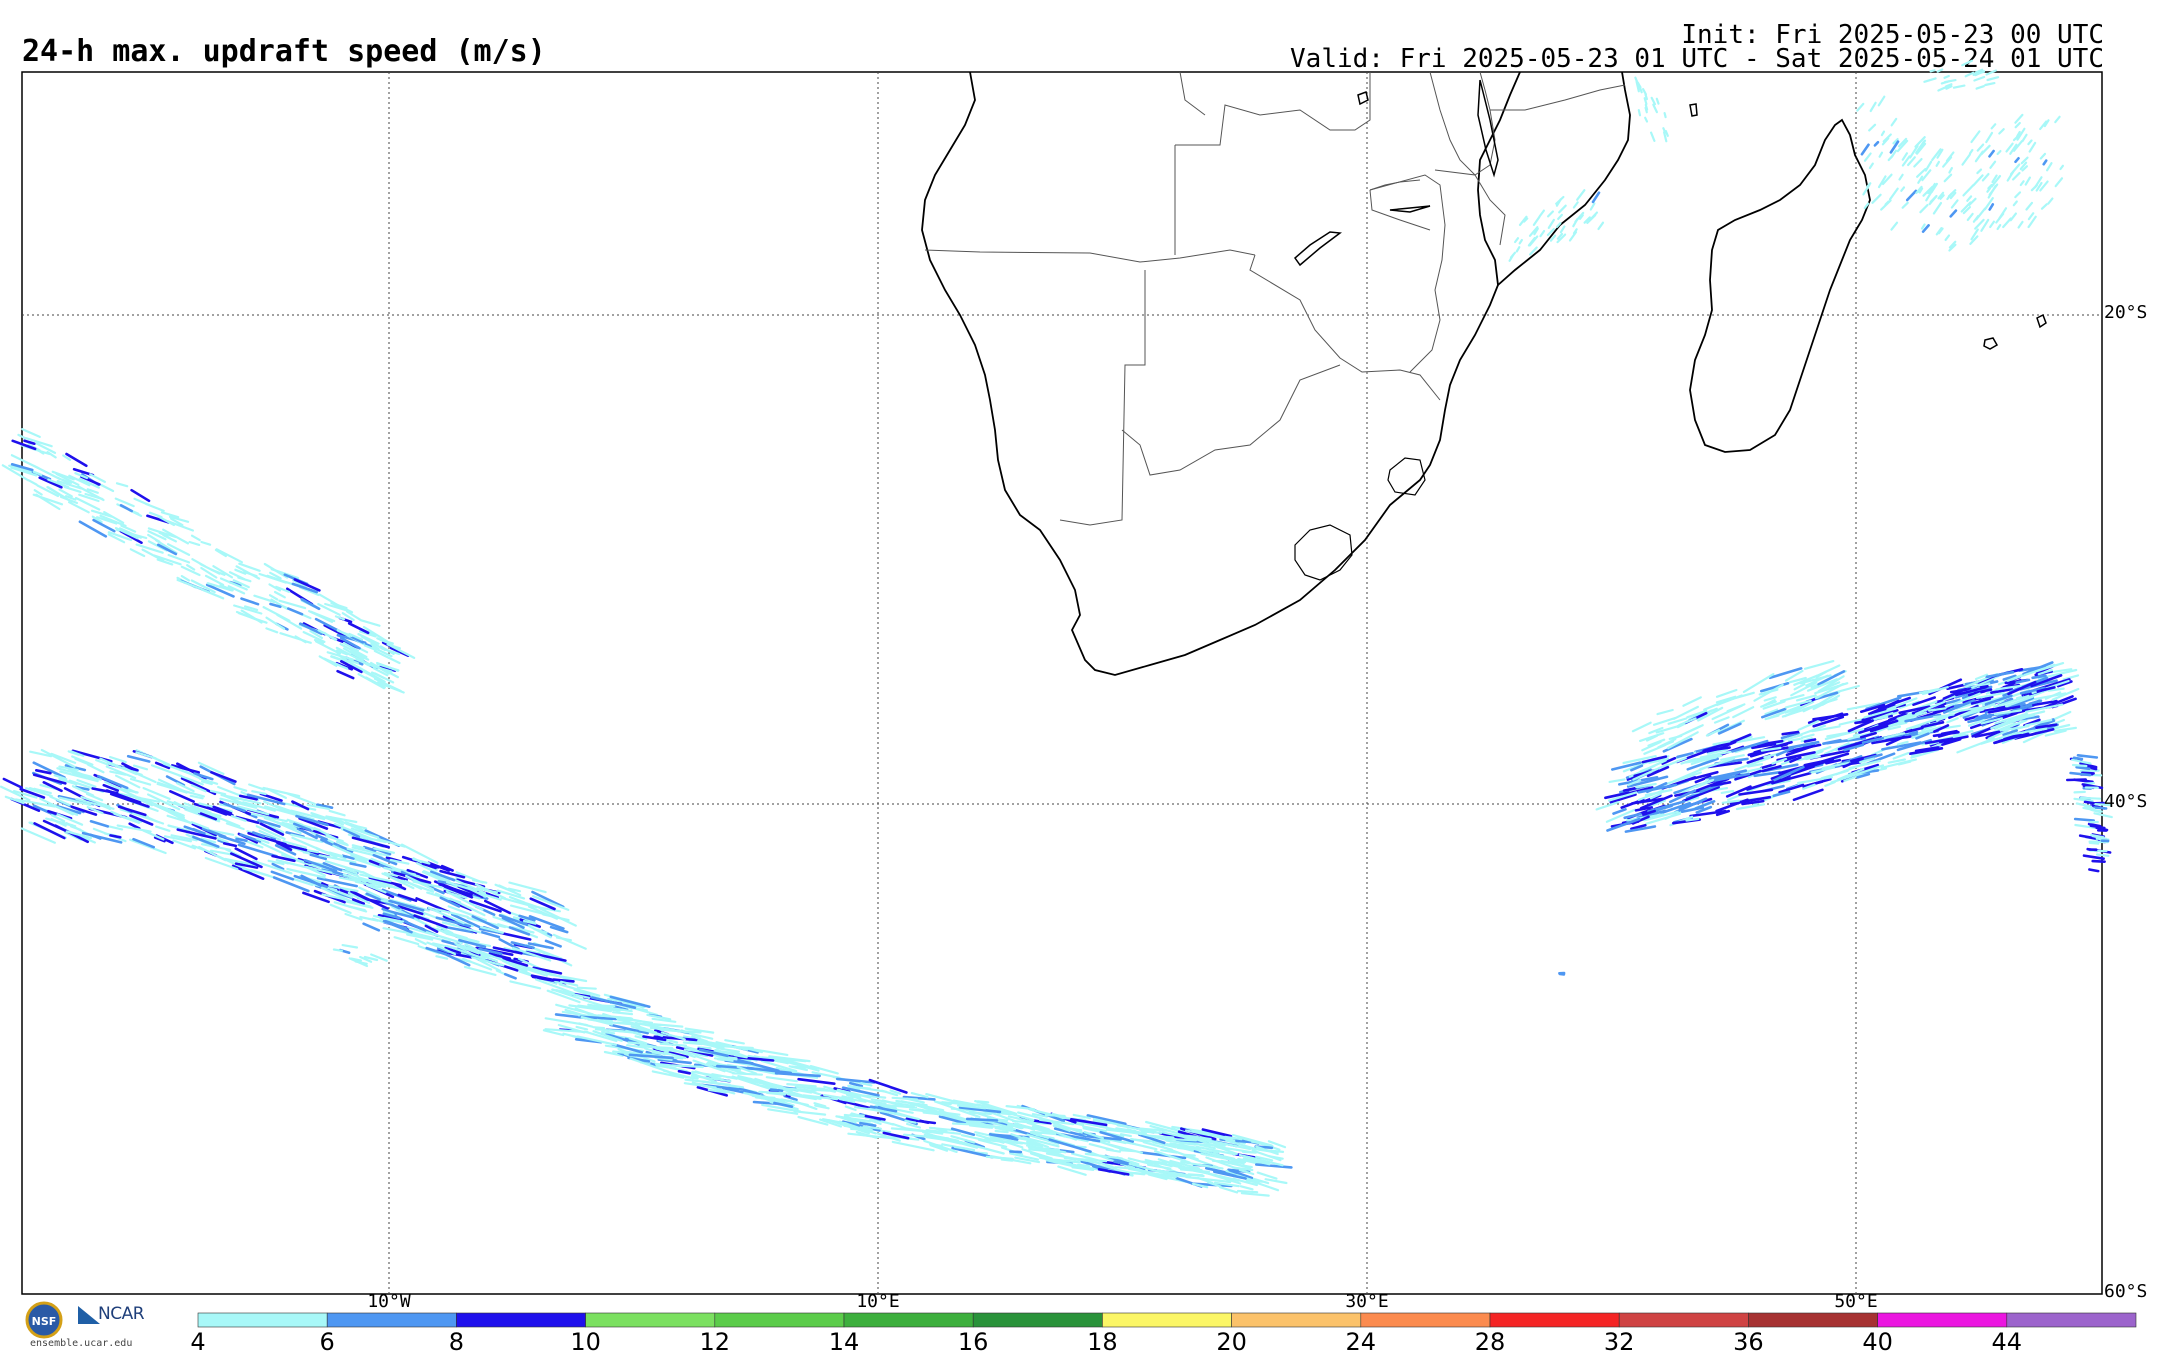 This screenshot has height=1356, width=2160. I want to click on colorbar-tick-label: 40, so click(1877, 1342).